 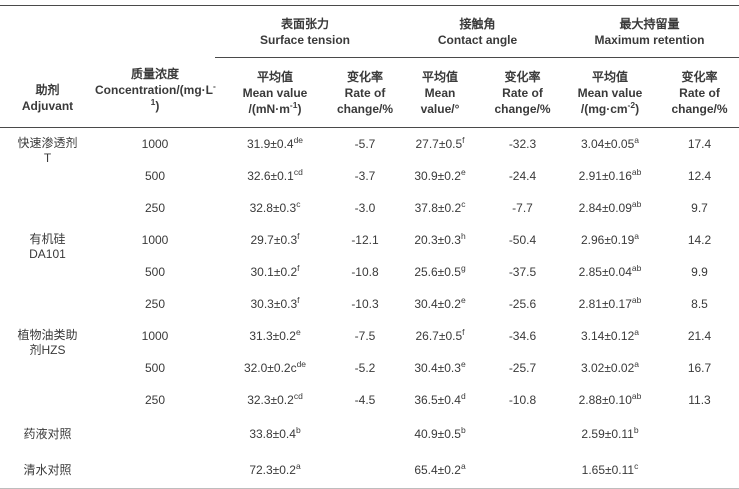 I want to click on surface-tension-mean-cell: 32.0±0.2cde, so click(x=275, y=368).